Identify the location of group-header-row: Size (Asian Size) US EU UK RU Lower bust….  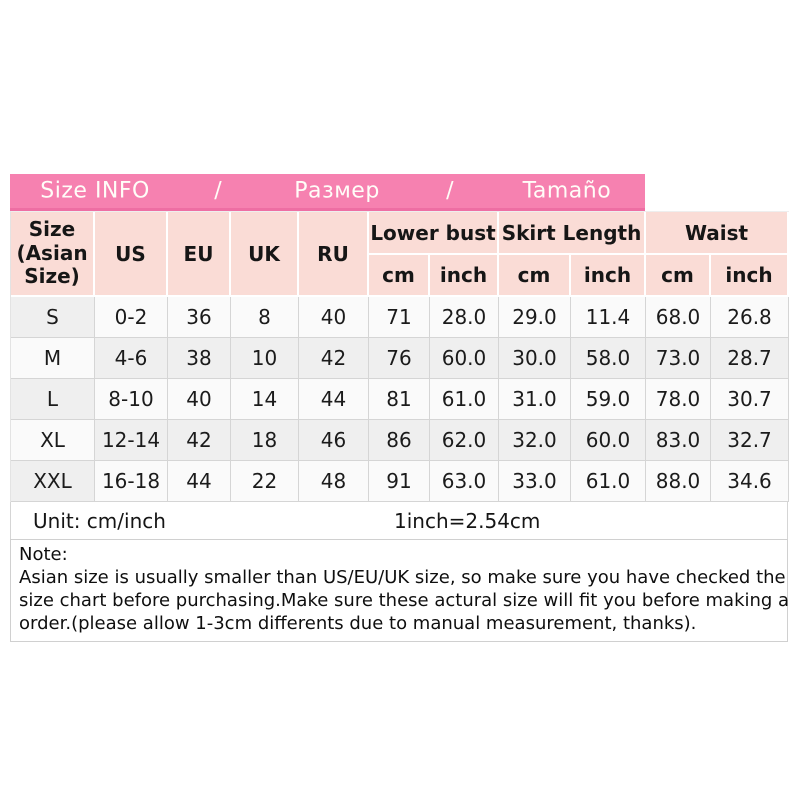
(400, 254).